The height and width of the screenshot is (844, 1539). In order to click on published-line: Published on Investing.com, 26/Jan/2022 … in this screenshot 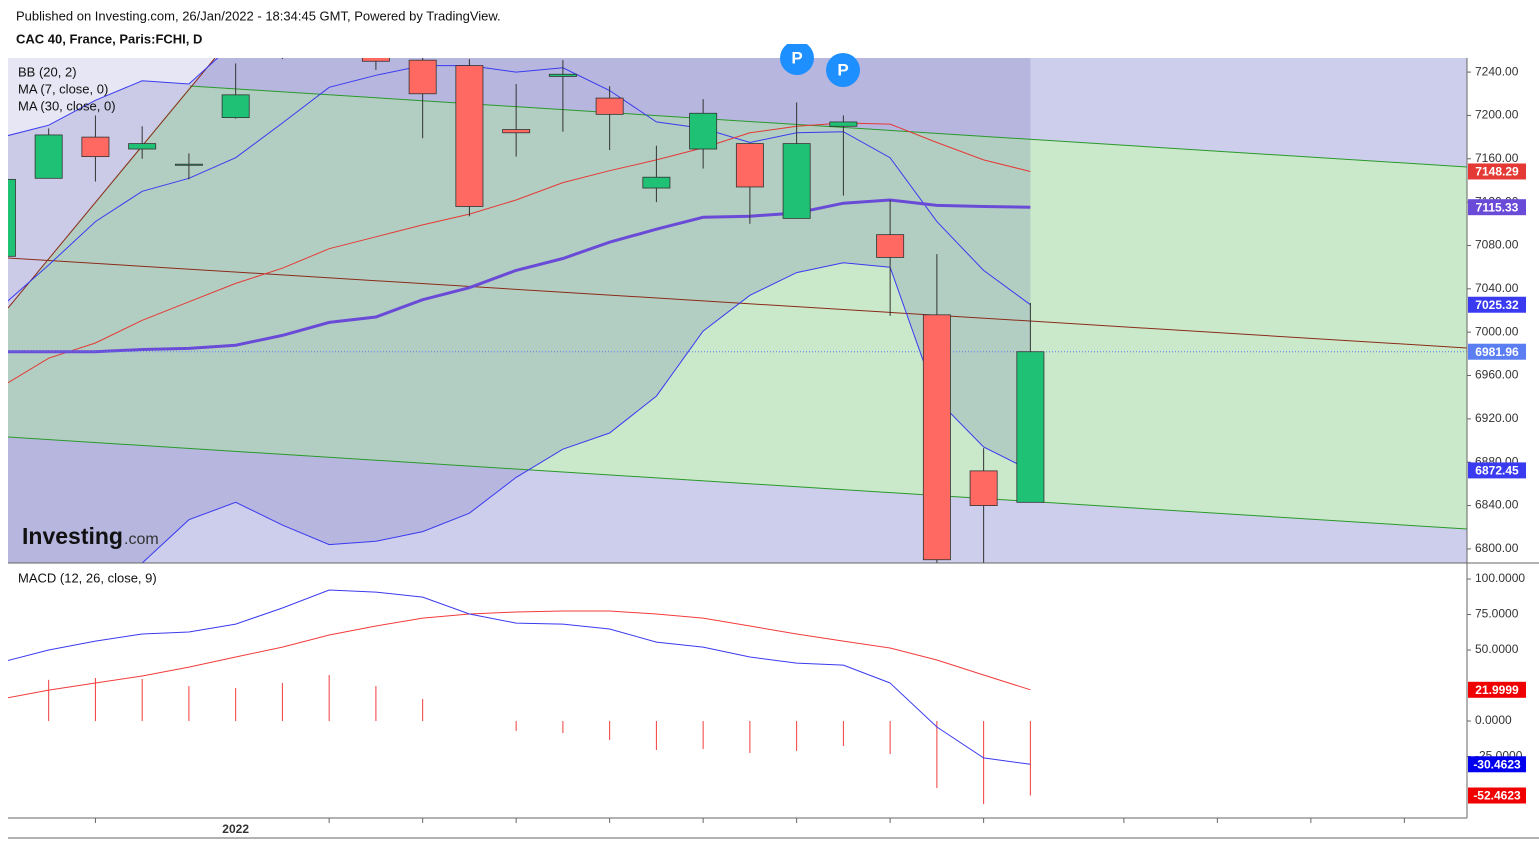, I will do `click(258, 15)`.